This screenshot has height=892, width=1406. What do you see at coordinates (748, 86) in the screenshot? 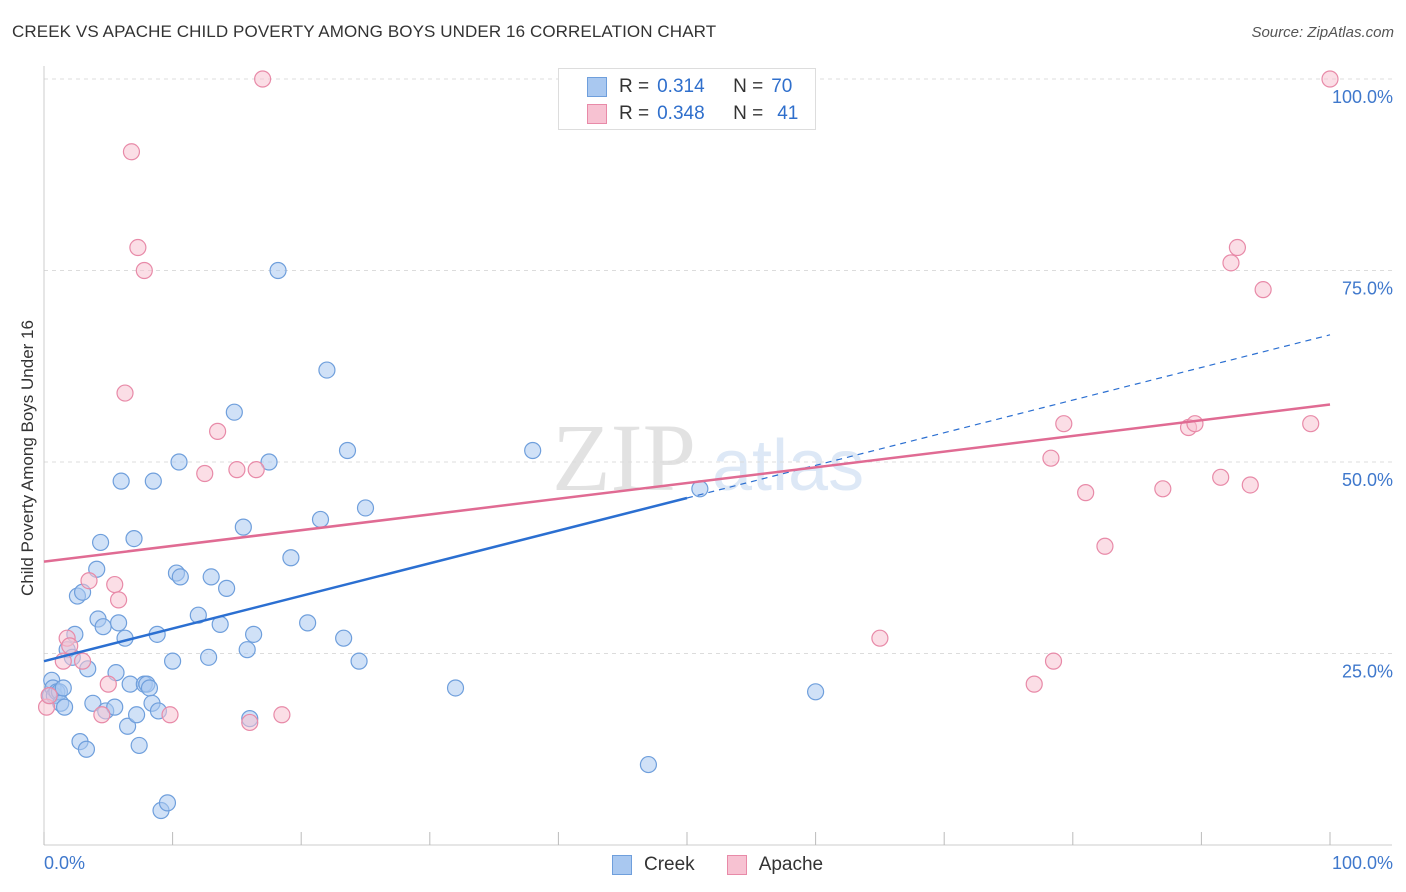
I see `creek-n-label: N =` at bounding box center [748, 86].